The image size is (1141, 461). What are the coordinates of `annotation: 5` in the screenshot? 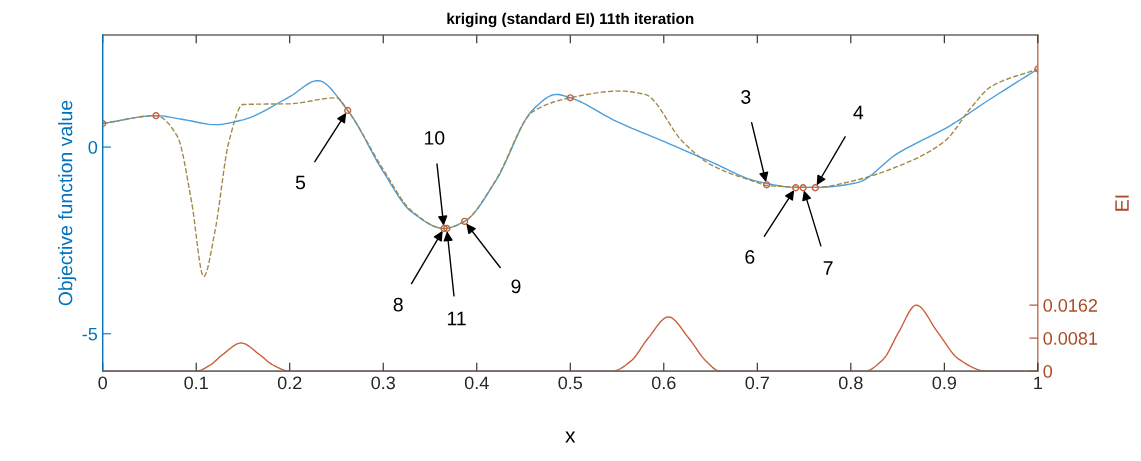 It's located at (300, 182).